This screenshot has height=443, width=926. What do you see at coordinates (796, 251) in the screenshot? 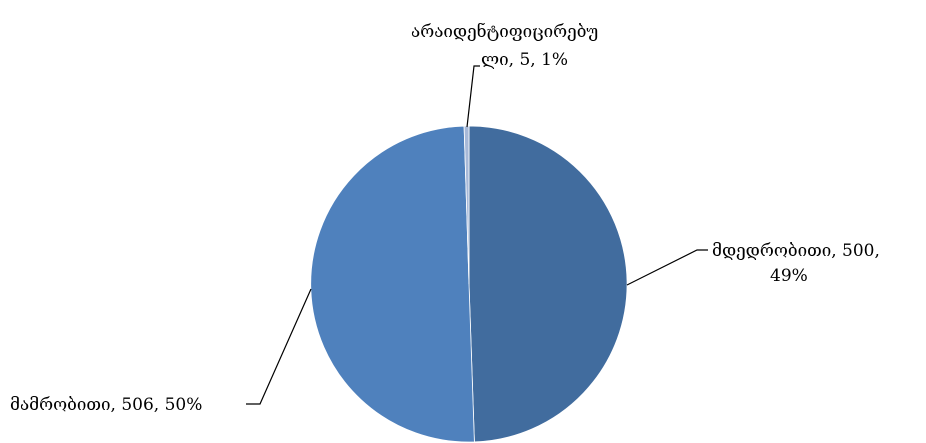
I see `data-label-female-line1: მდედრობითი, 500,` at bounding box center [796, 251].